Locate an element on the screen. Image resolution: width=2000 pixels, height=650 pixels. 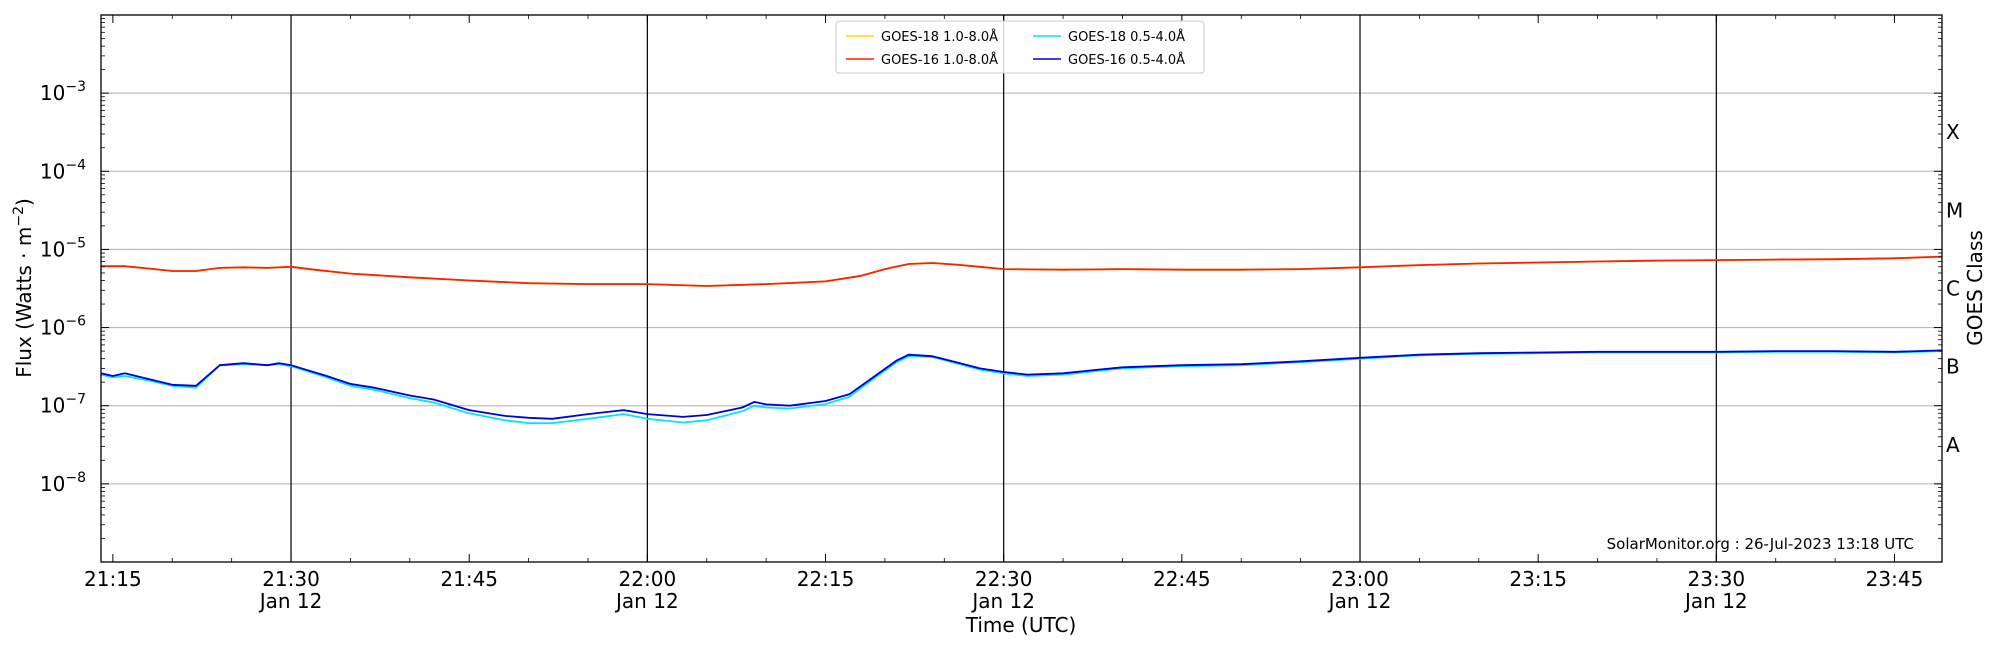
goes-class-label: C is located at coordinates (1953, 289).